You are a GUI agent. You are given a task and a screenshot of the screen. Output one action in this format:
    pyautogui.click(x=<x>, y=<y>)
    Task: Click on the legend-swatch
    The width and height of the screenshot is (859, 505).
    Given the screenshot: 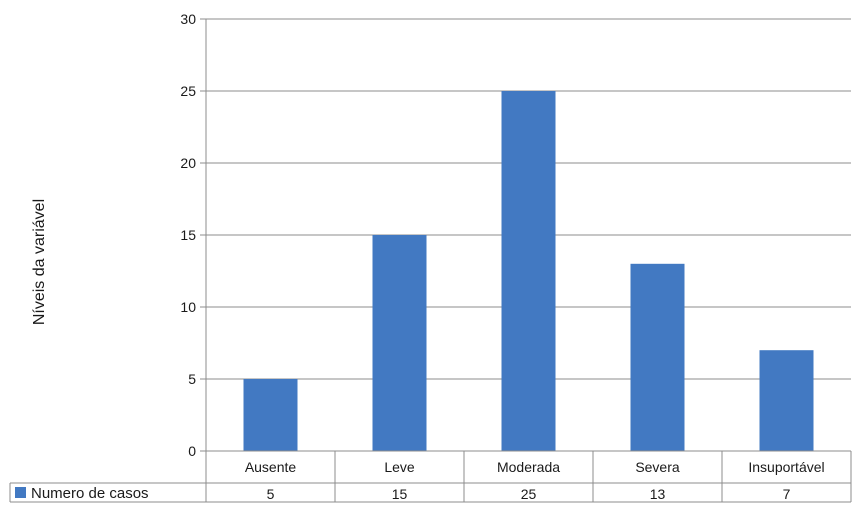 What is the action you would take?
    pyautogui.click(x=20, y=492)
    